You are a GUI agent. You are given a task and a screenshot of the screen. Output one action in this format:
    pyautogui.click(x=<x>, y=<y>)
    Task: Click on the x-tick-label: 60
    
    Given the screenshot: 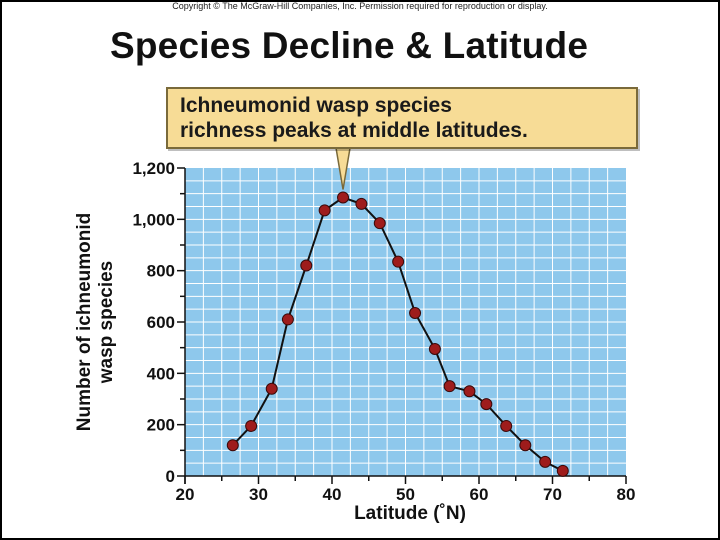 What is the action you would take?
    pyautogui.click(x=479, y=494)
    